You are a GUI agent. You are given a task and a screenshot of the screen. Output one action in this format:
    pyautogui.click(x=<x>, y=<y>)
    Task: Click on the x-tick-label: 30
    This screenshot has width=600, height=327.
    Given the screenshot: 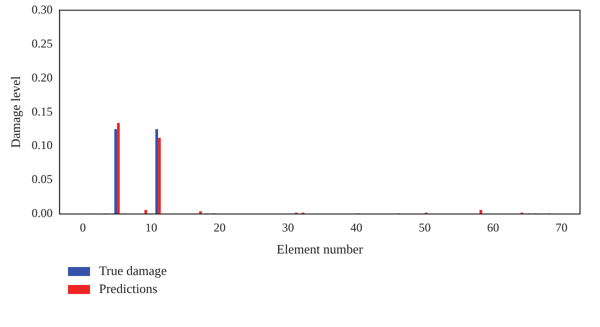 What is the action you would take?
    pyautogui.click(x=288, y=227)
    